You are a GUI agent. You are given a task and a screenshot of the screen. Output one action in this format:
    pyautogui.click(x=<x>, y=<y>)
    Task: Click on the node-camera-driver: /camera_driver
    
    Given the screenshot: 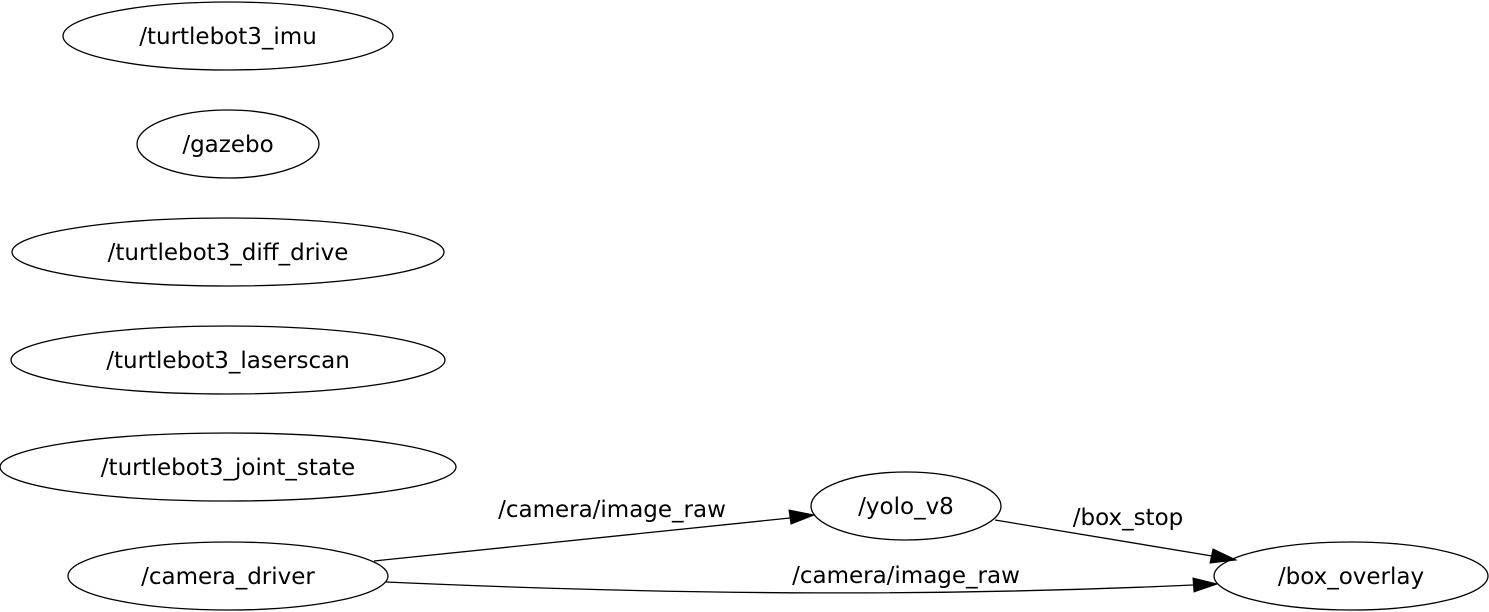 What is the action you would take?
    pyautogui.click(x=228, y=576)
    